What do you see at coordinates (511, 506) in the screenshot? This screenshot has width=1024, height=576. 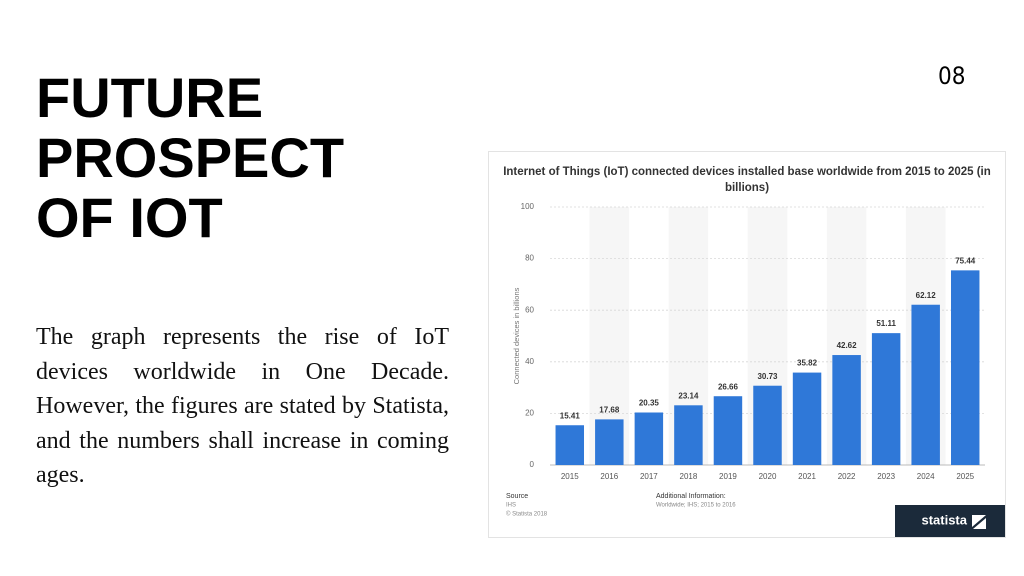 I see `source: IHS` at bounding box center [511, 506].